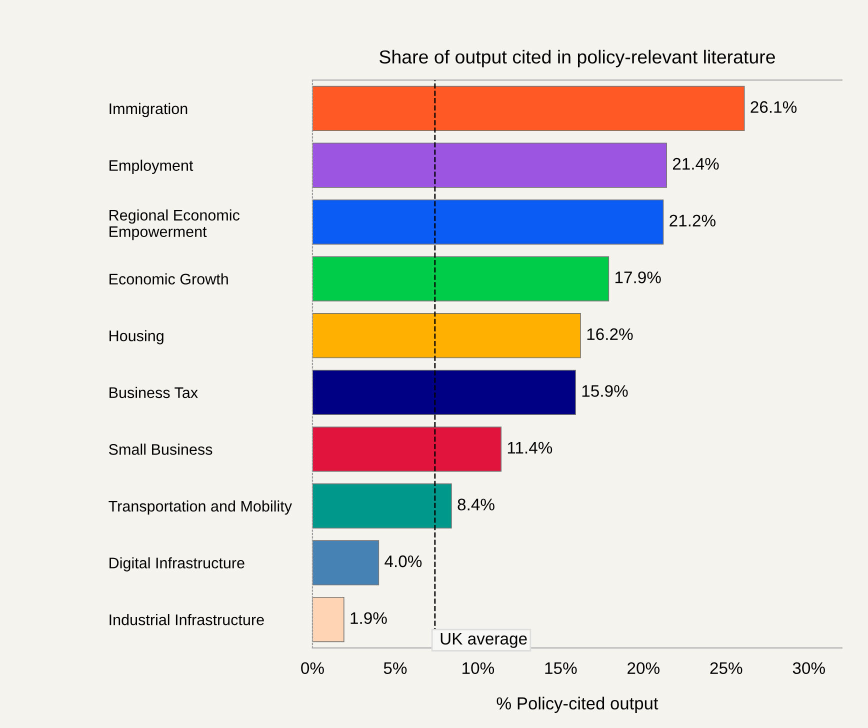  Describe the element at coordinates (695, 164) in the screenshot. I see `data-label: 21.4%` at that location.